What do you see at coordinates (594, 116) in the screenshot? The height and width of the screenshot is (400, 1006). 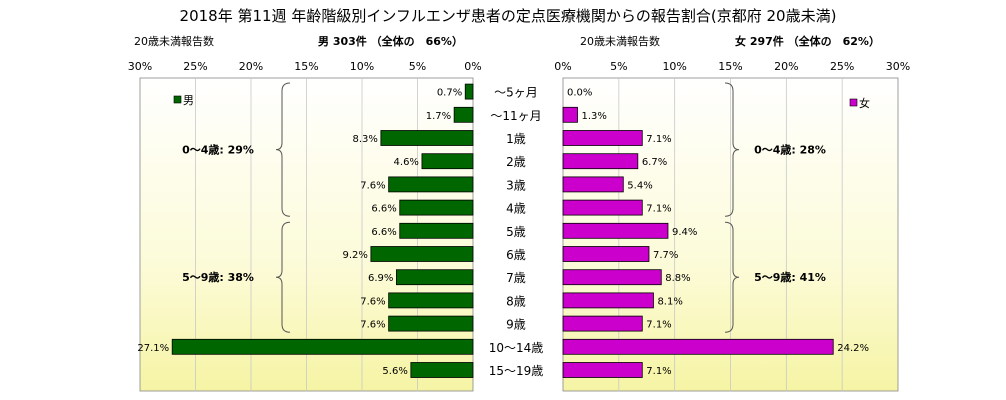 I see `female-data-label: 1.3%` at bounding box center [594, 116].